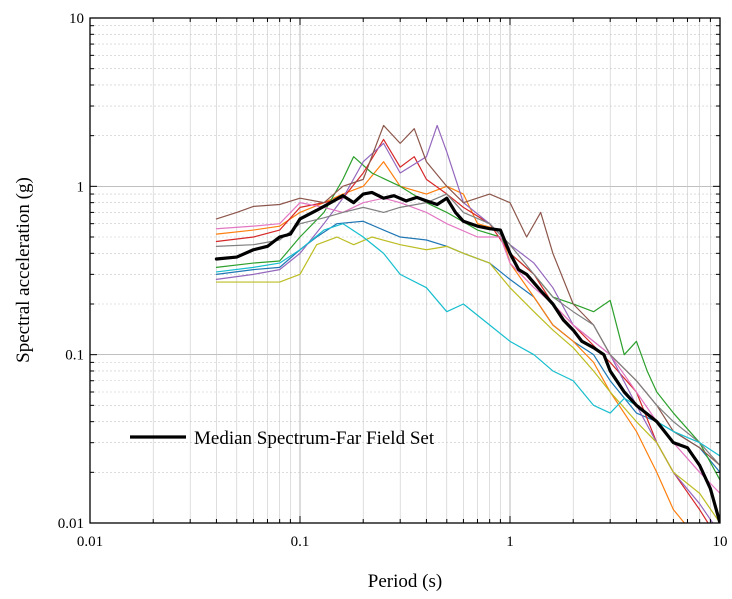 The width and height of the screenshot is (732, 599). I want to click on x-tick-label: 0.1, so click(300, 542).